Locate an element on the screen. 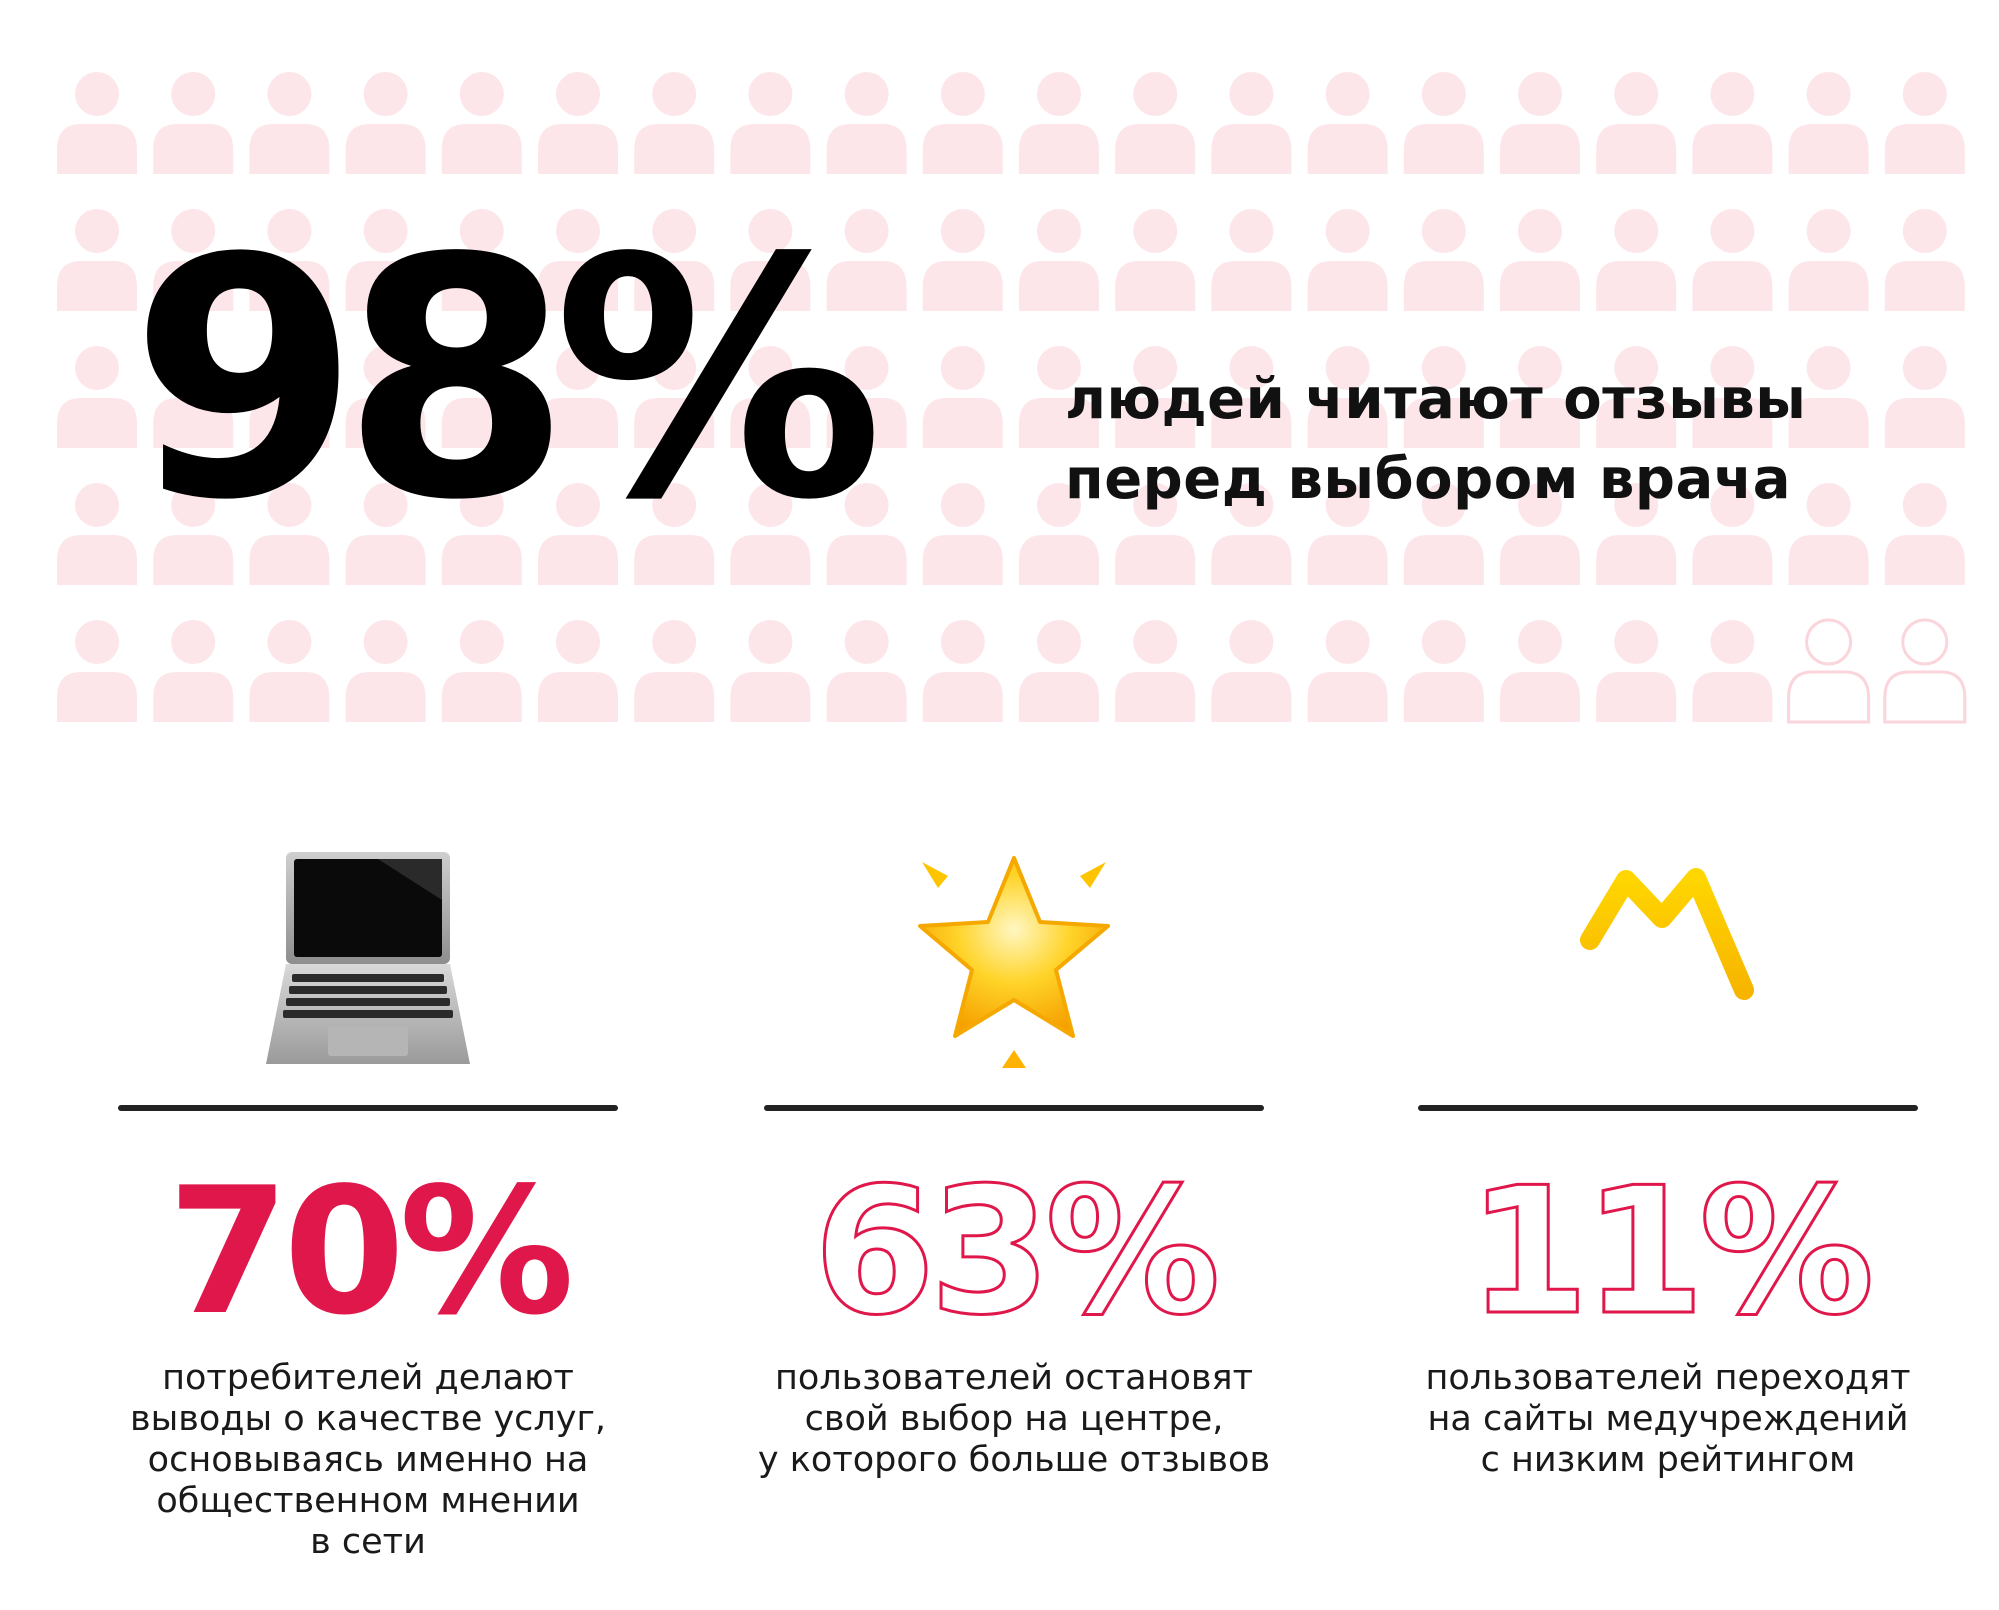  trend-line-icon is located at coordinates (1668, 960).